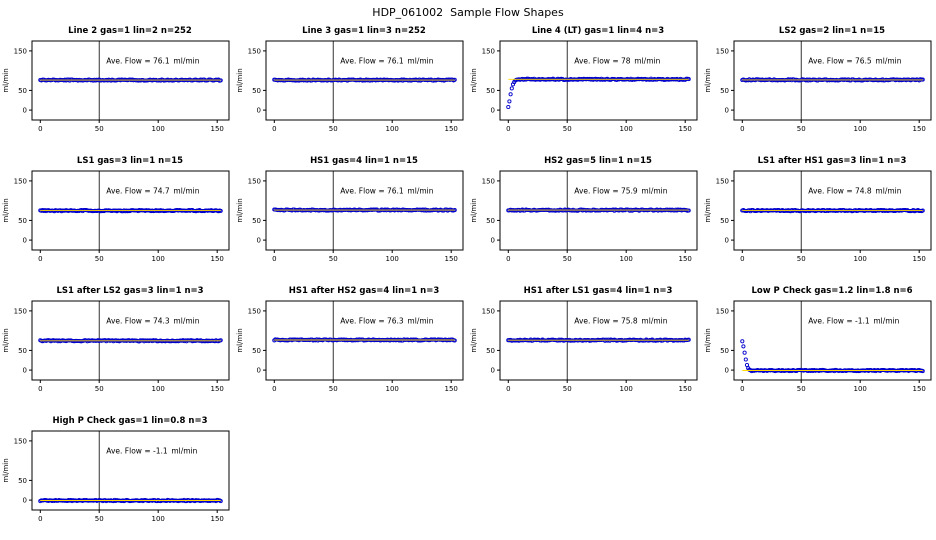  I want to click on annotation-ave-flow: Ave. Flow = 76.1 ml/min, so click(152, 61).